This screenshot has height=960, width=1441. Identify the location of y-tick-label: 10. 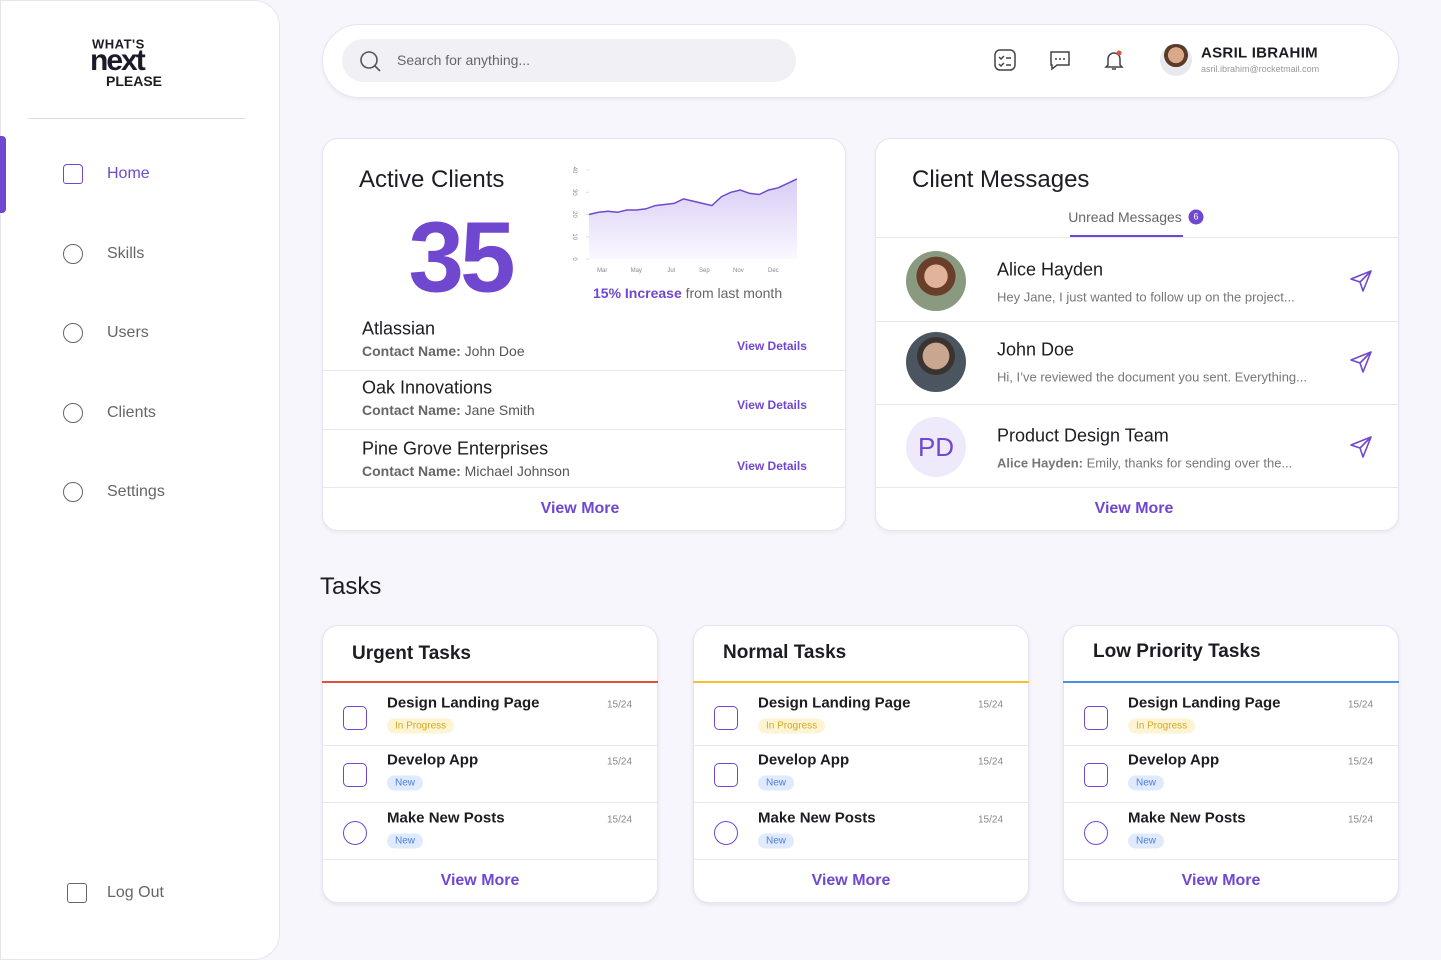
(574, 236).